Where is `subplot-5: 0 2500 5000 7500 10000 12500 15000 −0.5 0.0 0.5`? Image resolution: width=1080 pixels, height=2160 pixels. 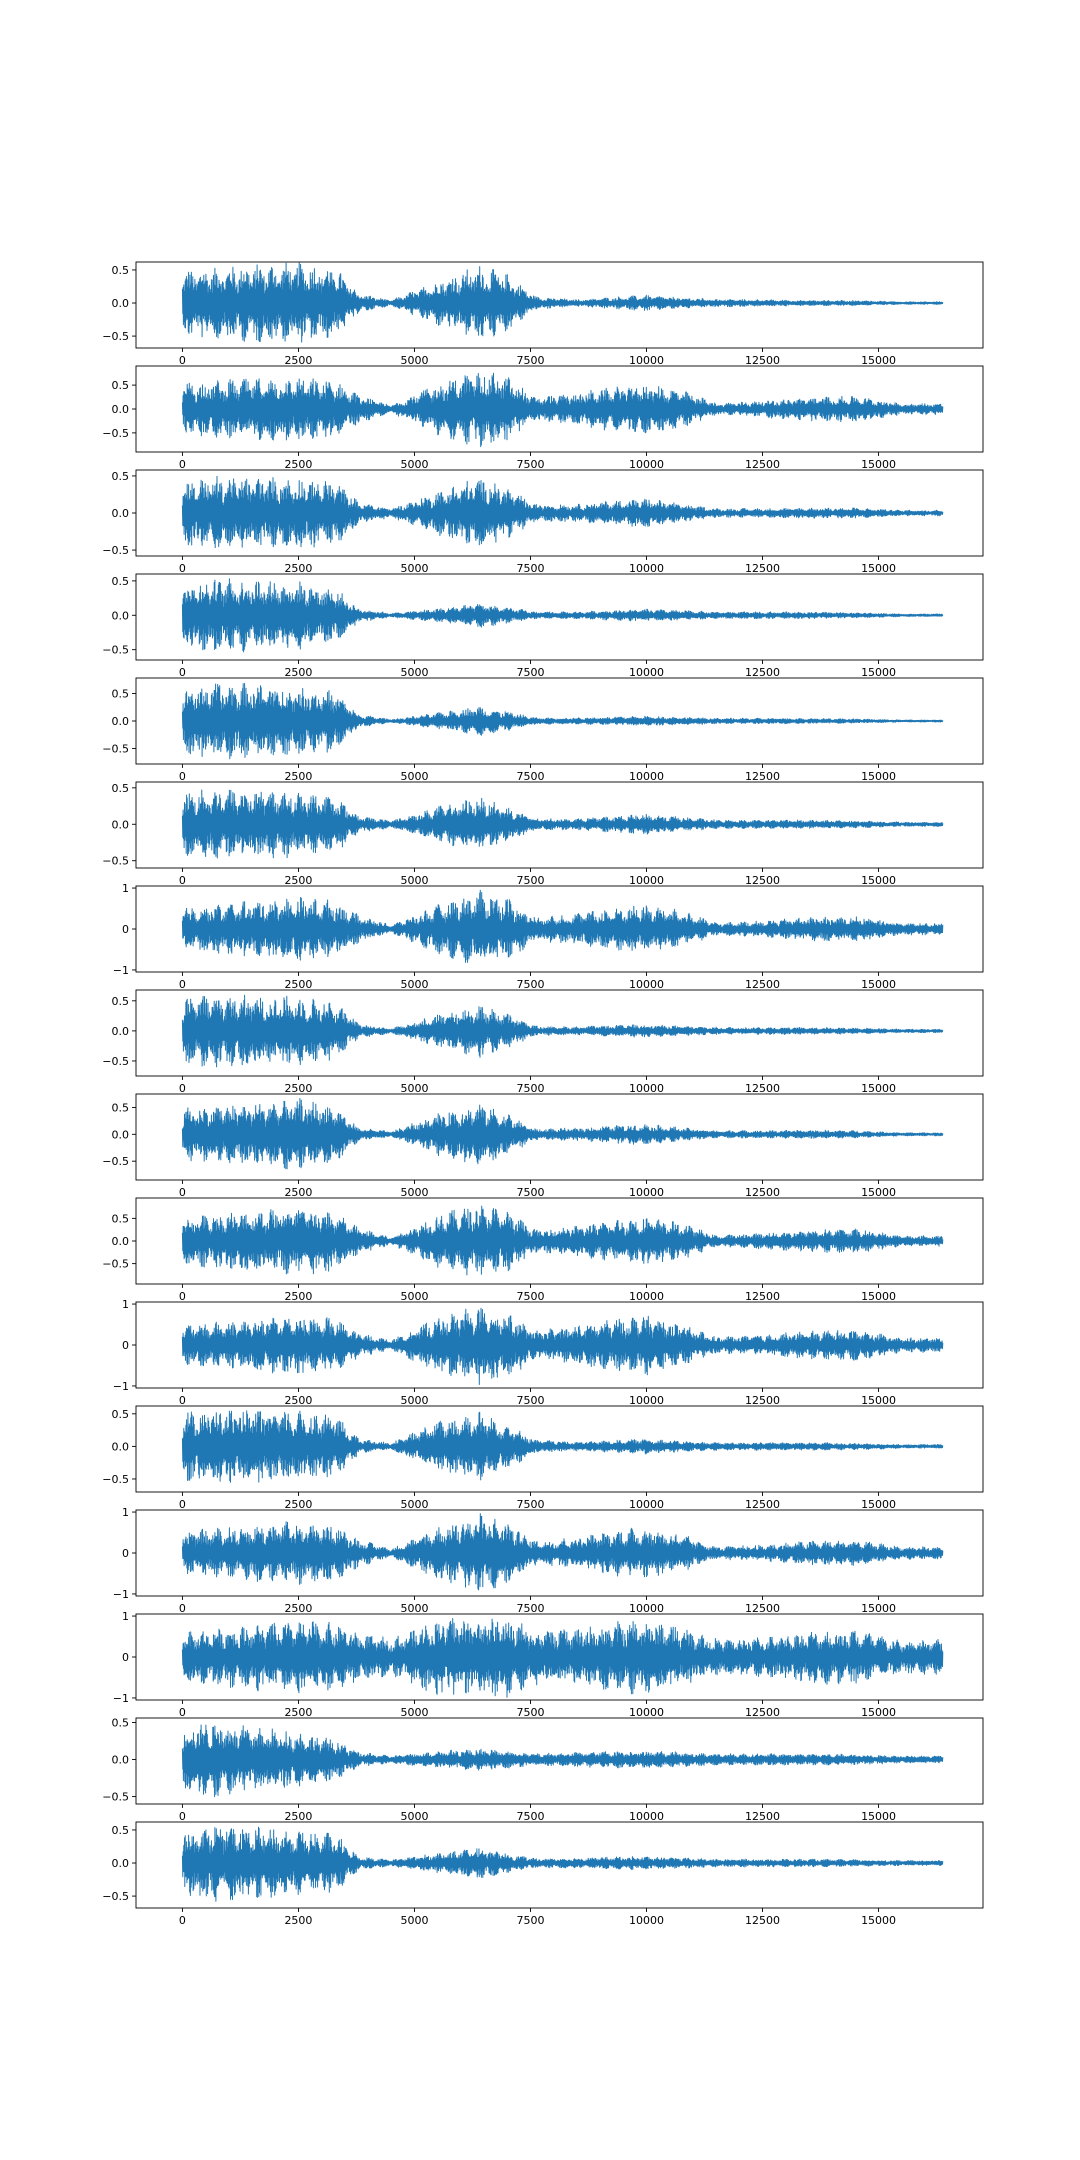
subplot-5: 0 2500 5000 7500 10000 12500 15000 −0.5 0.0 0.5 is located at coordinates (543, 730).